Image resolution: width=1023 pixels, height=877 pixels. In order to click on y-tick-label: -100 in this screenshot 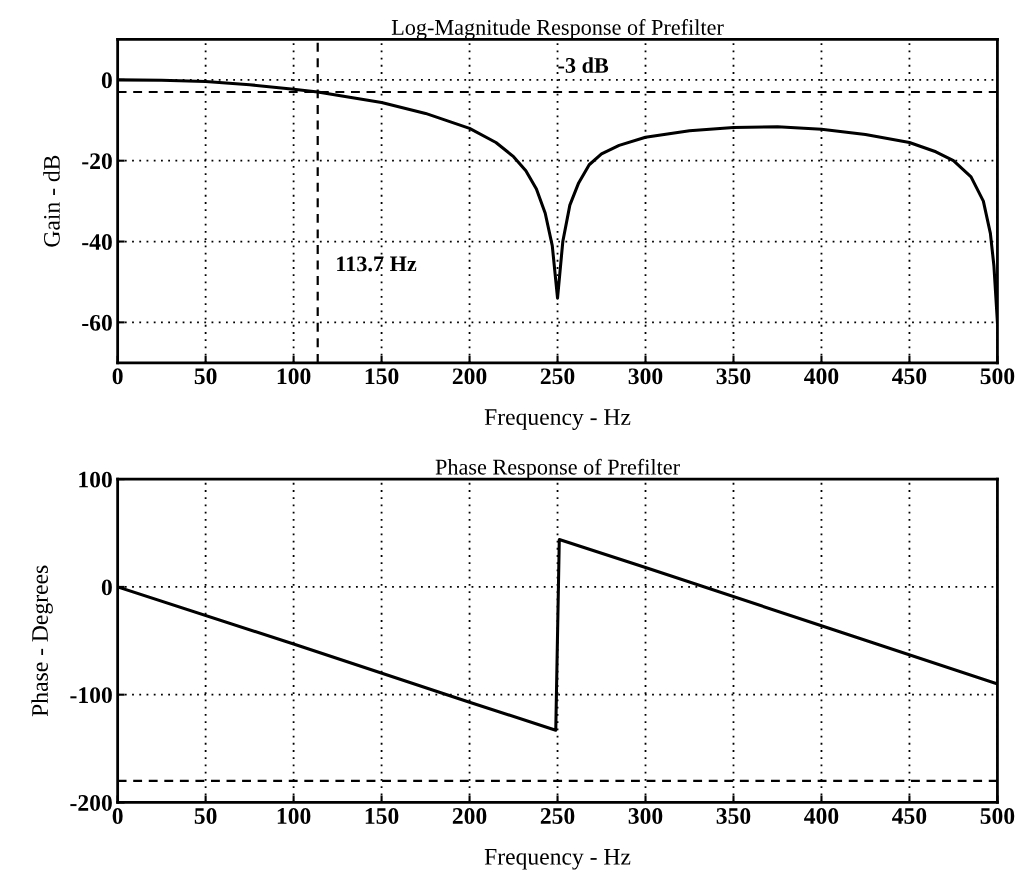, I will do `click(91, 695)`.